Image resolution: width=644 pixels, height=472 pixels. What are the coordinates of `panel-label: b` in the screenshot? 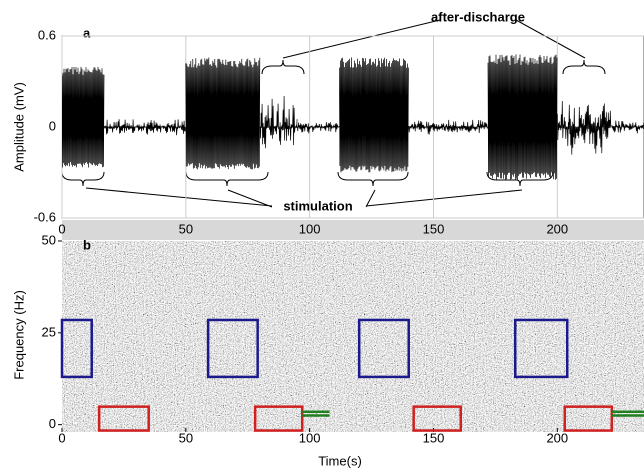 It's located at (87, 244).